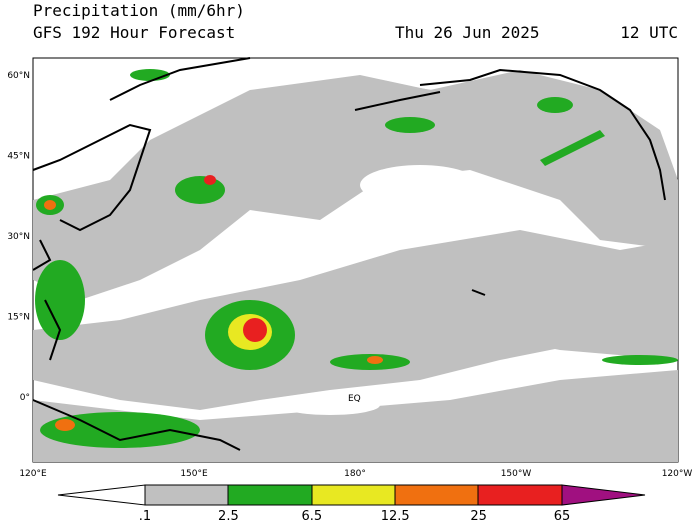 Image resolution: width=700 pixels, height=525 pixels. Describe the element at coordinates (18, 157) in the screenshot. I see `lat-label: 45°N` at that location.